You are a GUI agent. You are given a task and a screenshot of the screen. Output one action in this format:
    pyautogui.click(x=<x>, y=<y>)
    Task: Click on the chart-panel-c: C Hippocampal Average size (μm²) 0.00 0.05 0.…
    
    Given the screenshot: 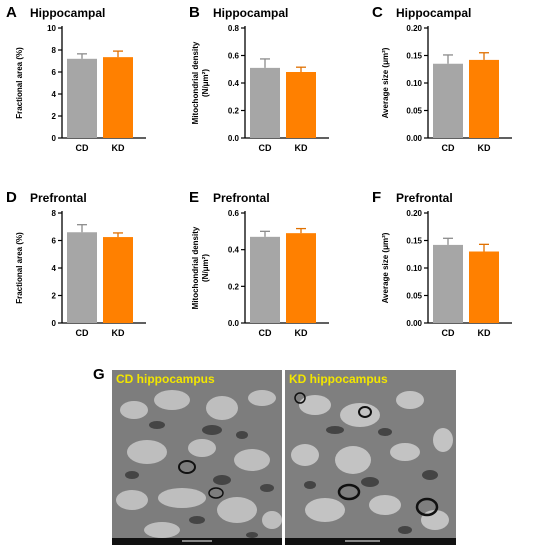 What is the action you would take?
    pyautogui.click(x=454, y=90)
    